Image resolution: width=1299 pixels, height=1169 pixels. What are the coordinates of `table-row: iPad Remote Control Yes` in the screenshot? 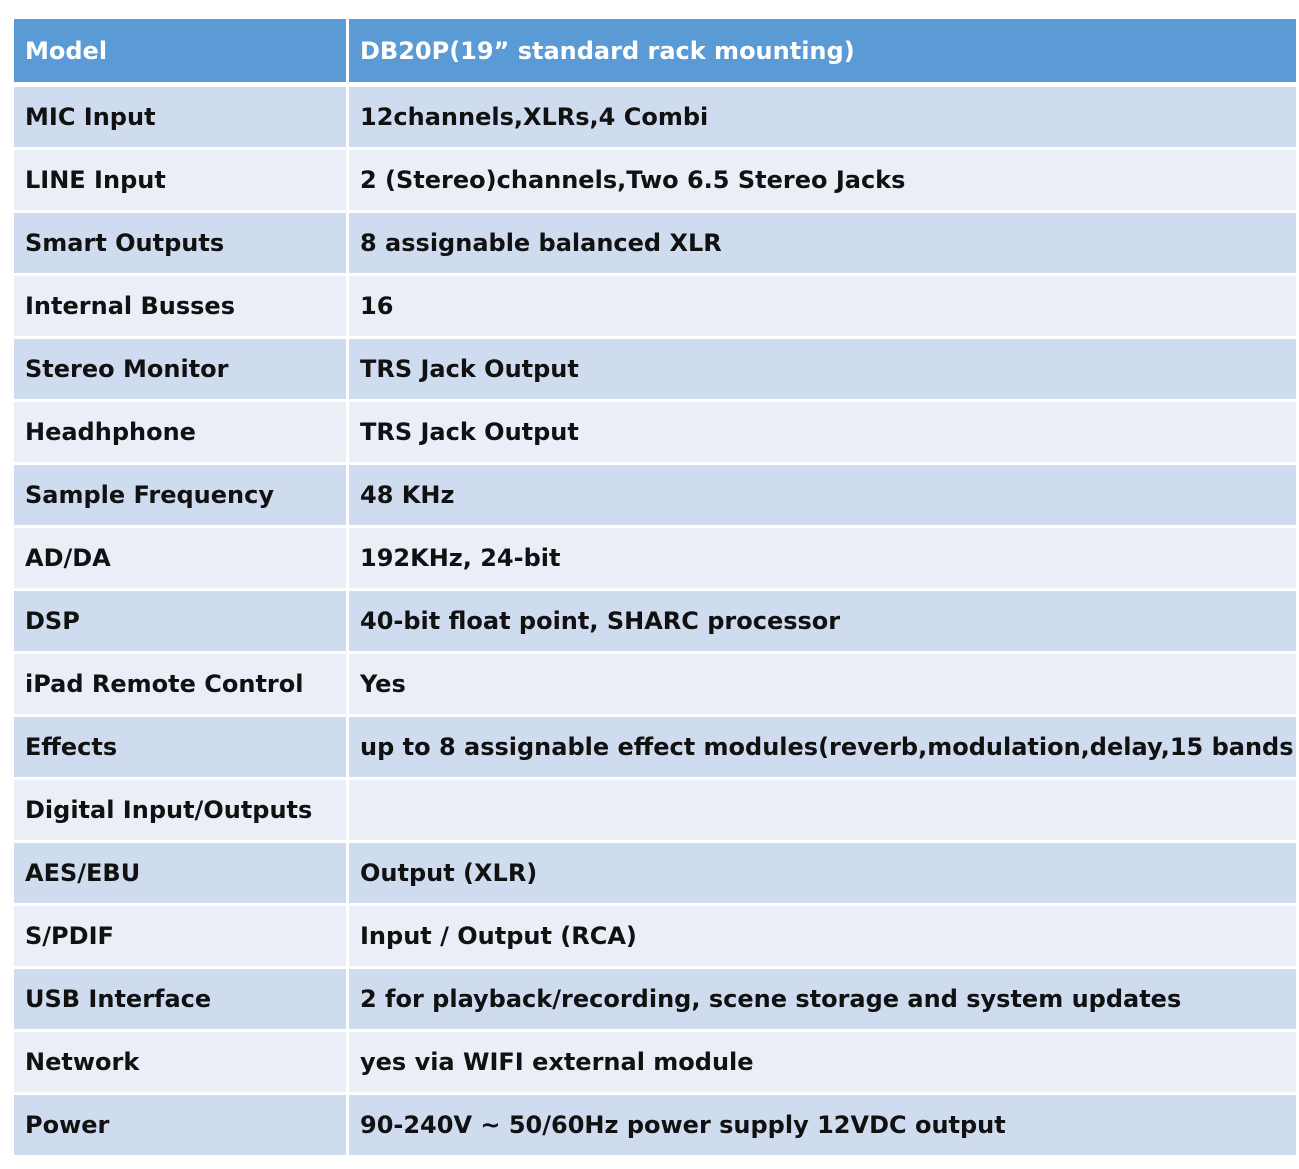 It's located at (655, 685).